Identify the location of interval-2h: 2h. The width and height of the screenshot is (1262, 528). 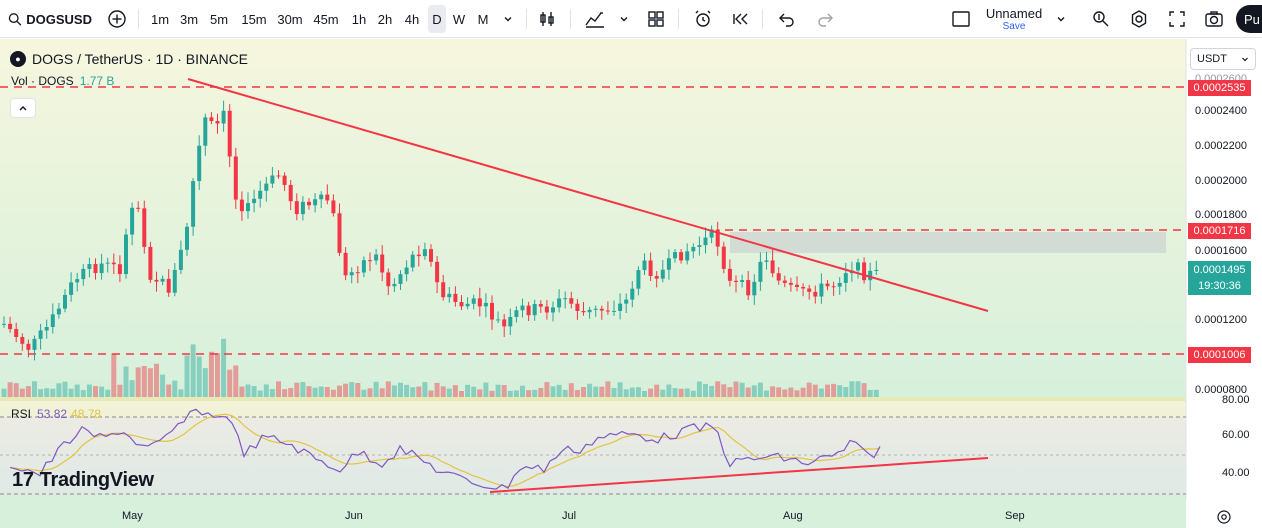
(385, 19).